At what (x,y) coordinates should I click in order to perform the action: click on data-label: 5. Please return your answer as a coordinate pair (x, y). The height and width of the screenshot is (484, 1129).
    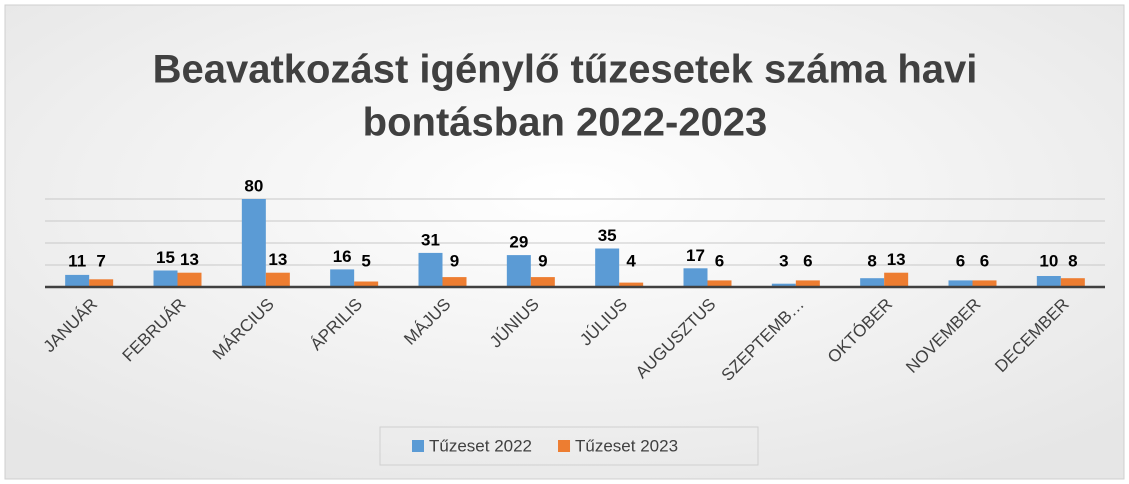
    Looking at the image, I should click on (365, 260).